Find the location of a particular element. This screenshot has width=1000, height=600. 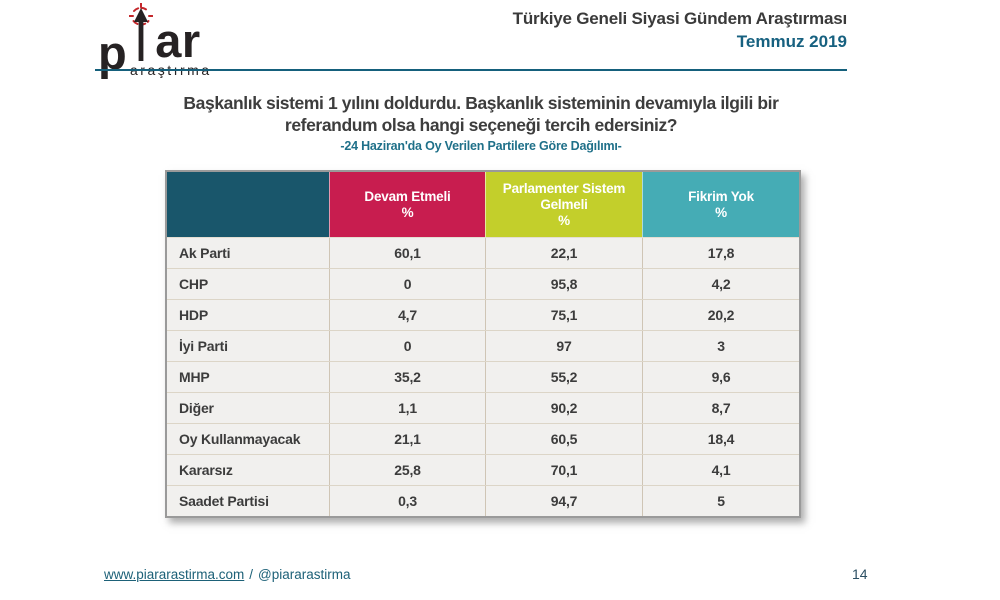

social-handle: @piararastirma is located at coordinates (304, 574).